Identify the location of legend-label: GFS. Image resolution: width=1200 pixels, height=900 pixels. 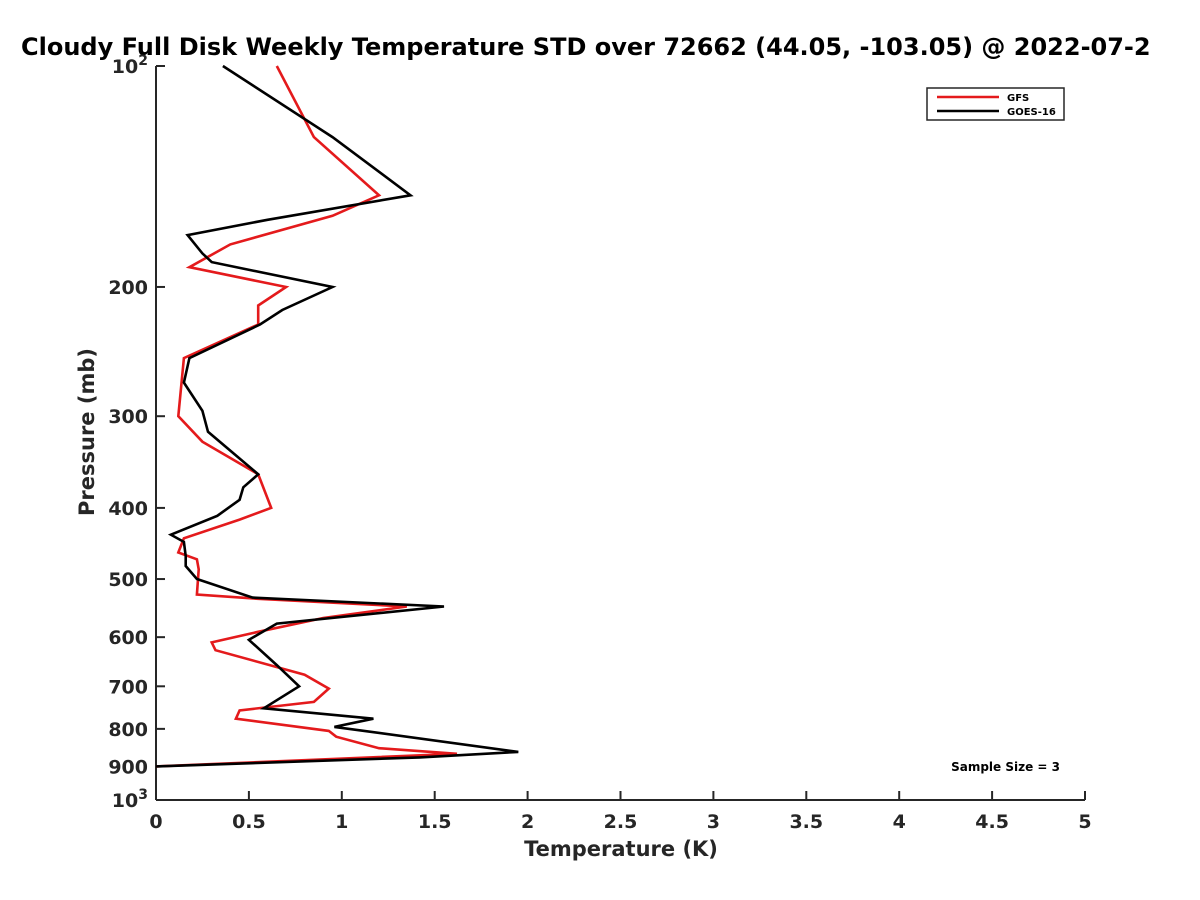
(1018, 98).